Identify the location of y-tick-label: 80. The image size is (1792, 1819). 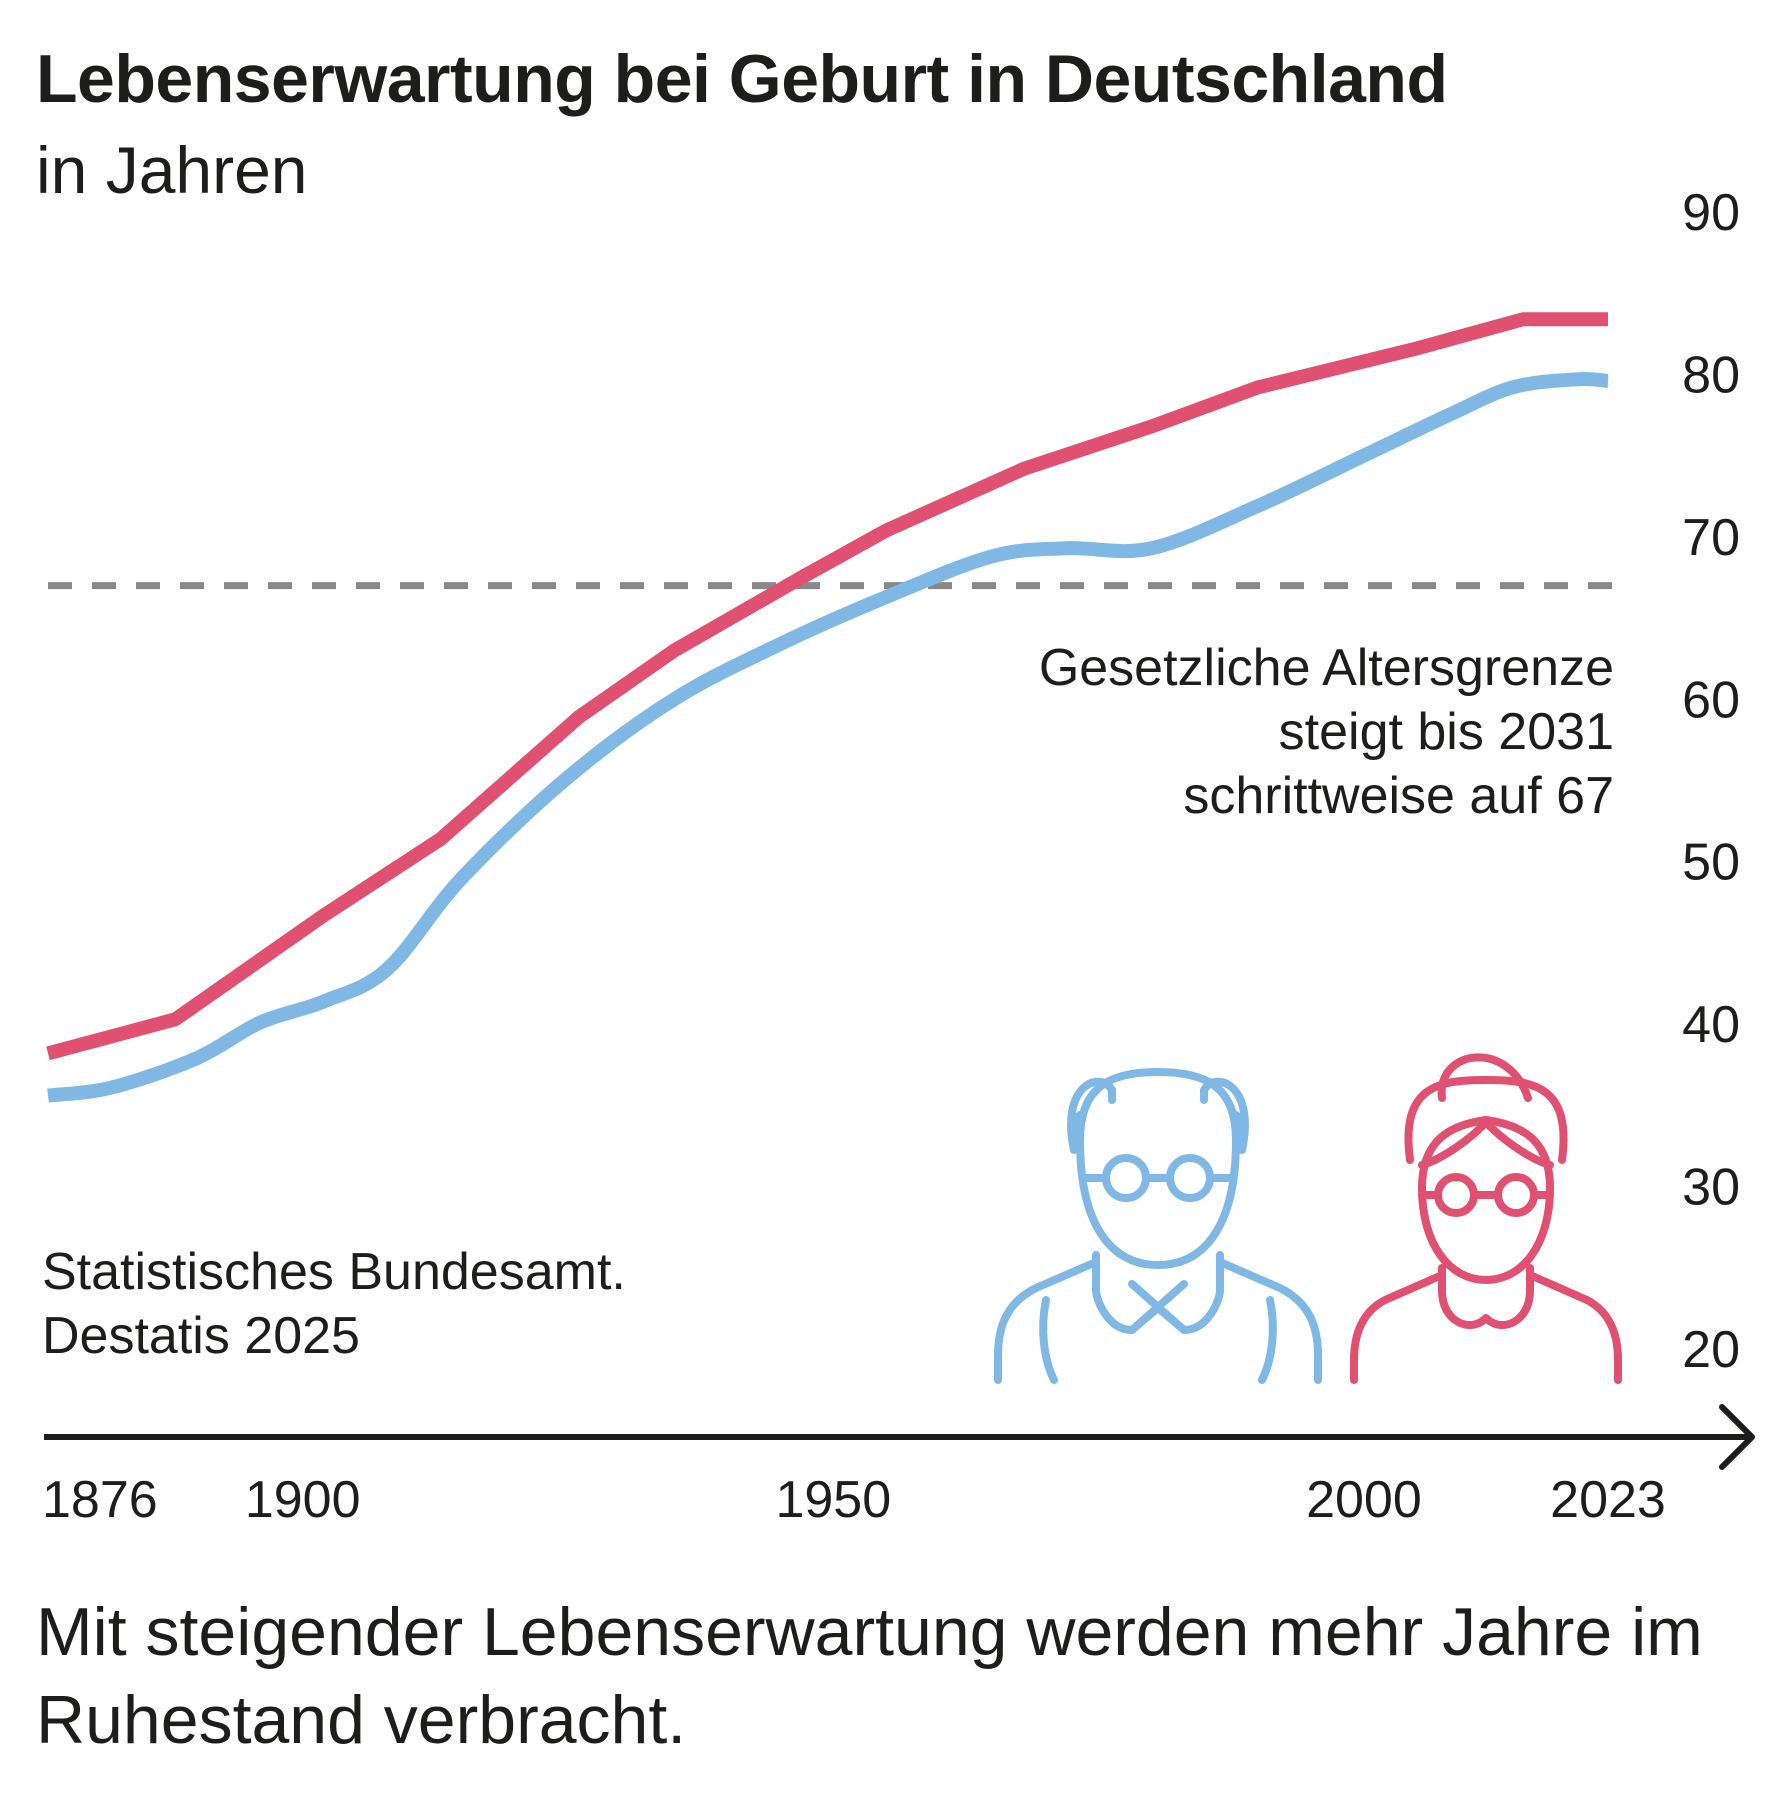
(1711, 375).